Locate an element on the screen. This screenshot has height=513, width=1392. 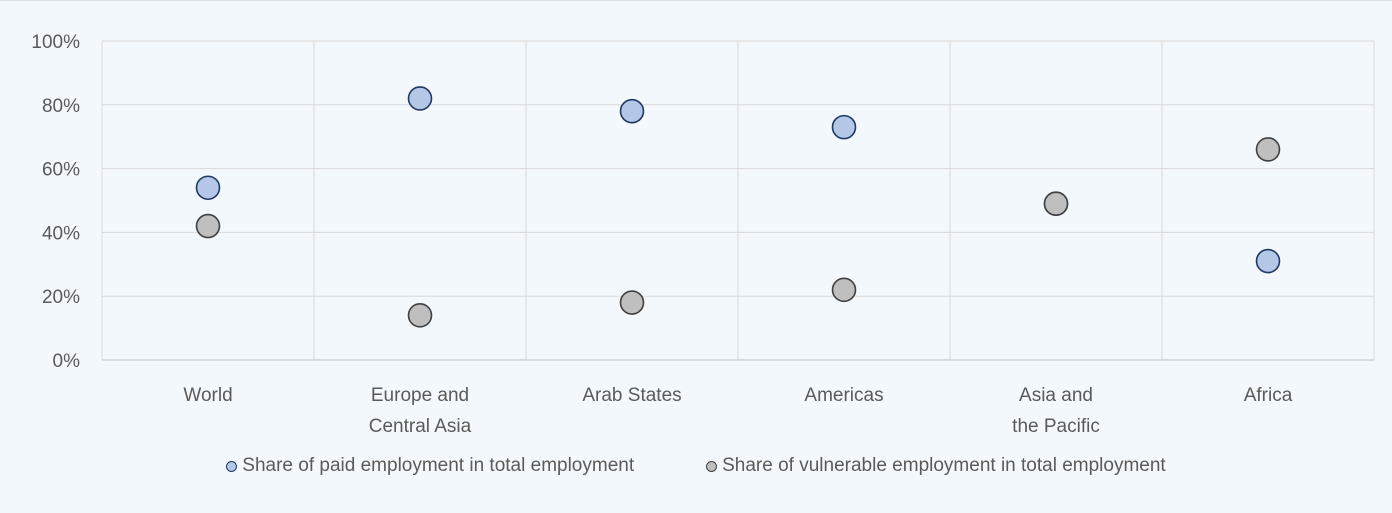
y-tick-label: 100% is located at coordinates (55, 42).